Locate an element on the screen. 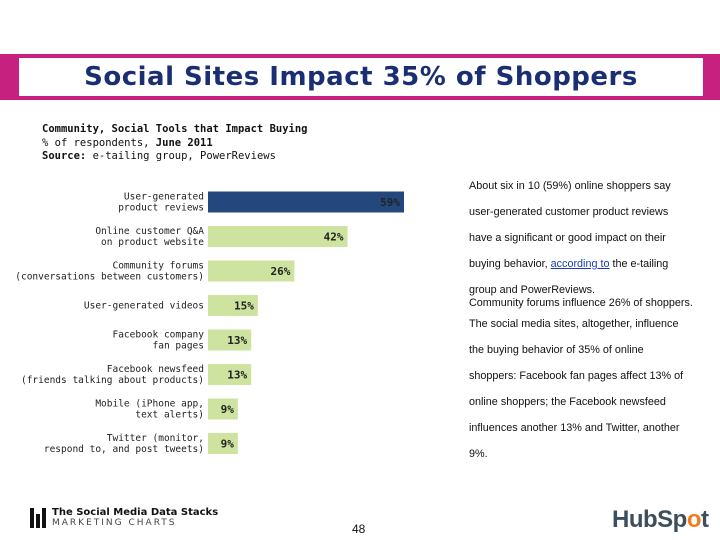  according-to-link: according to is located at coordinates (580, 264).